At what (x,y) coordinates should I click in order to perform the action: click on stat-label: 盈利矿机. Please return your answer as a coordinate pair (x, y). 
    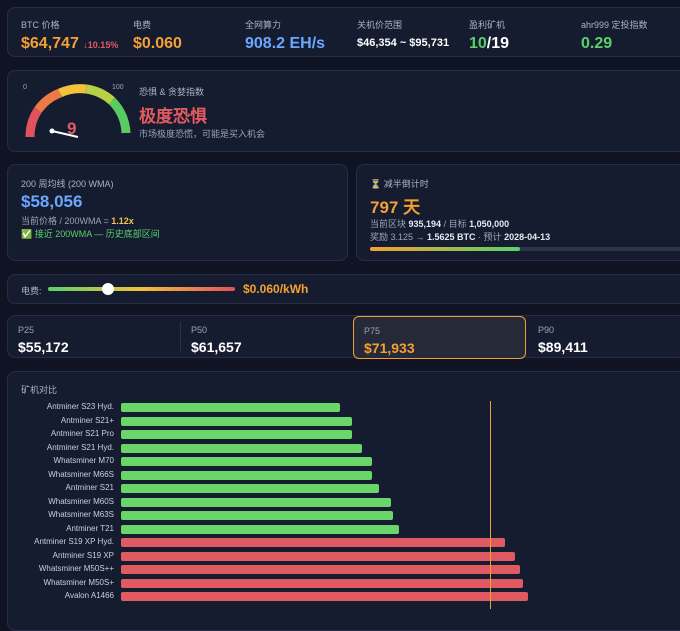
    Looking at the image, I should click on (487, 25).